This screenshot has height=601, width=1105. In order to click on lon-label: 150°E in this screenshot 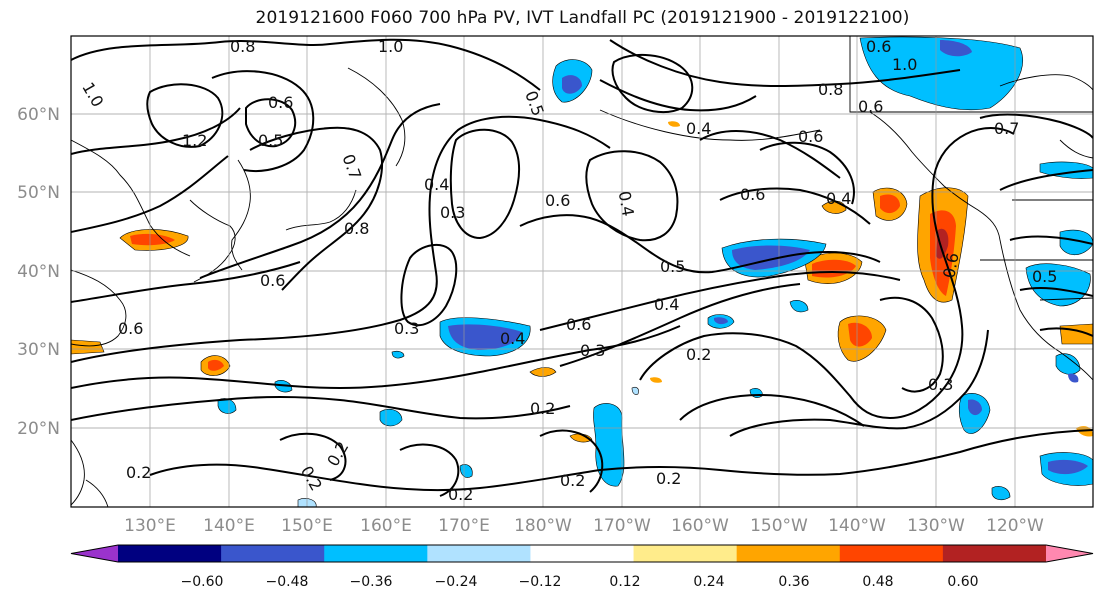, I will do `click(307, 526)`.